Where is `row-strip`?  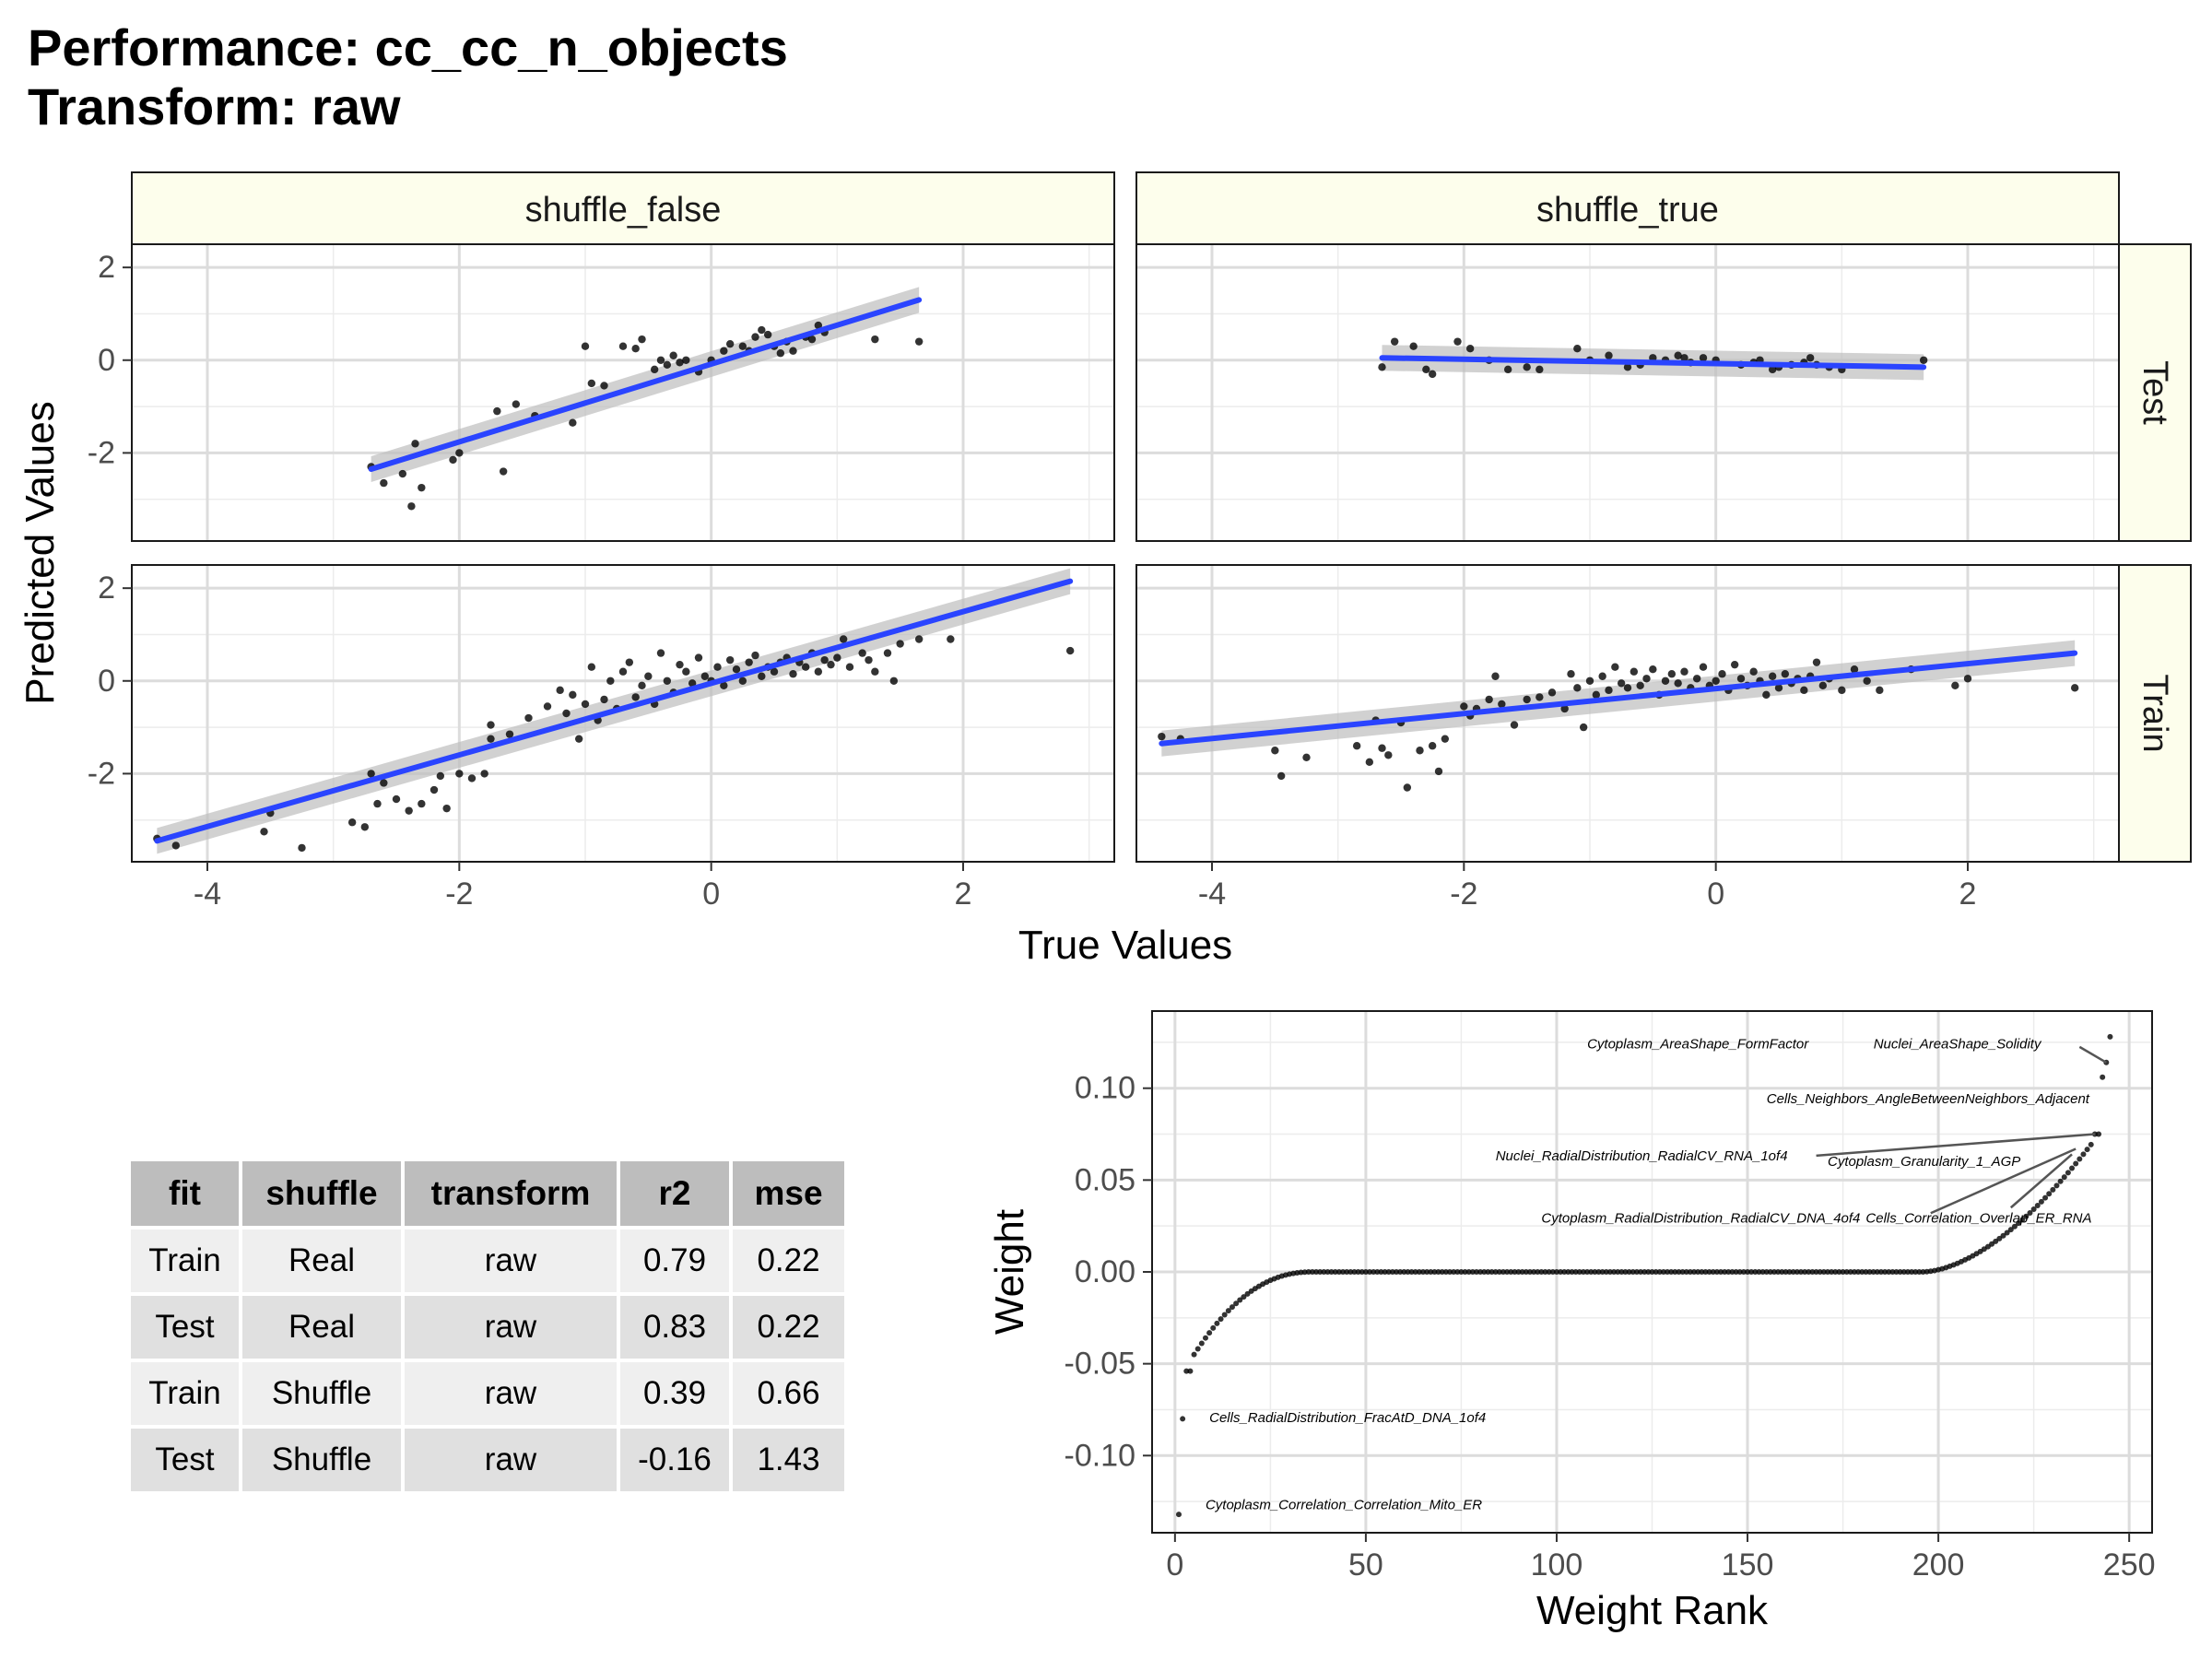
row-strip is located at coordinates (2155, 392).